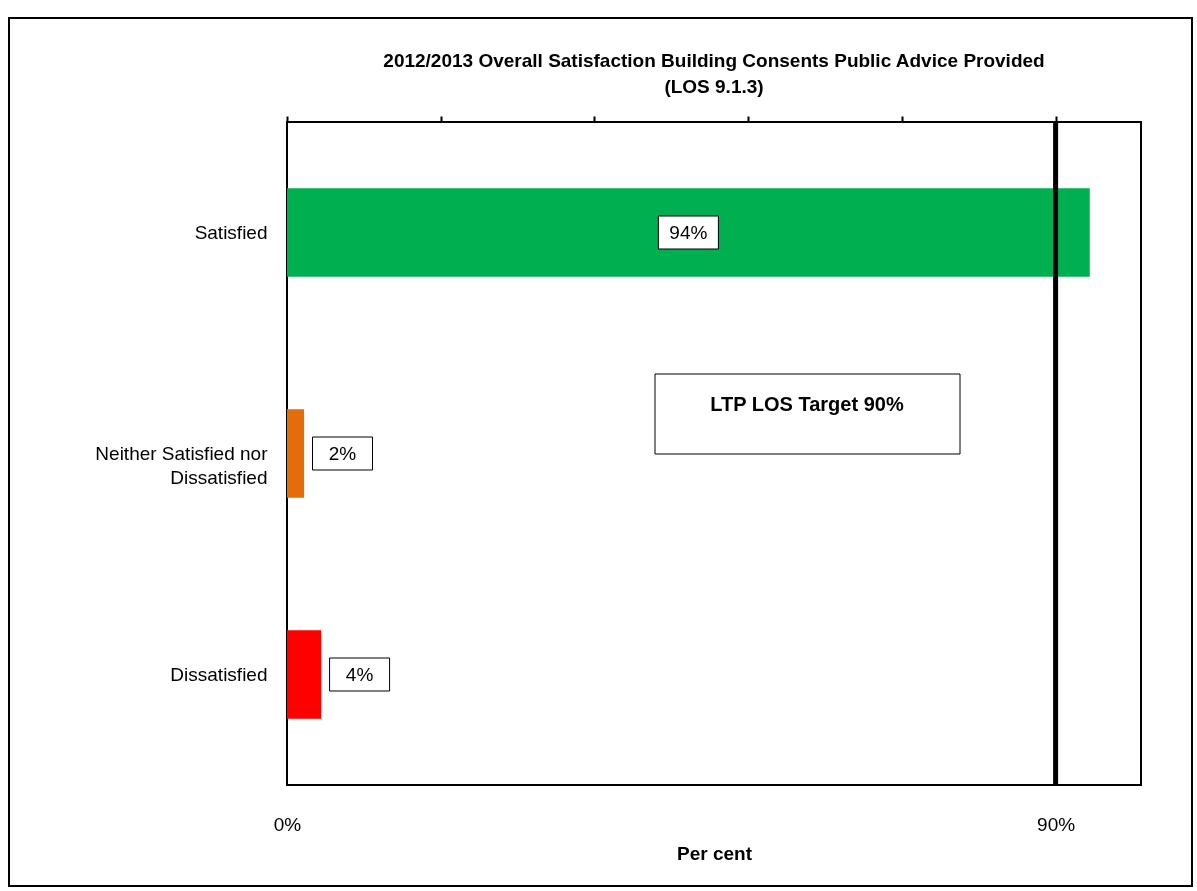  What do you see at coordinates (182, 465) in the screenshot?
I see `y-tick-label: Neither Satisfied nor Dissatisfied` at bounding box center [182, 465].